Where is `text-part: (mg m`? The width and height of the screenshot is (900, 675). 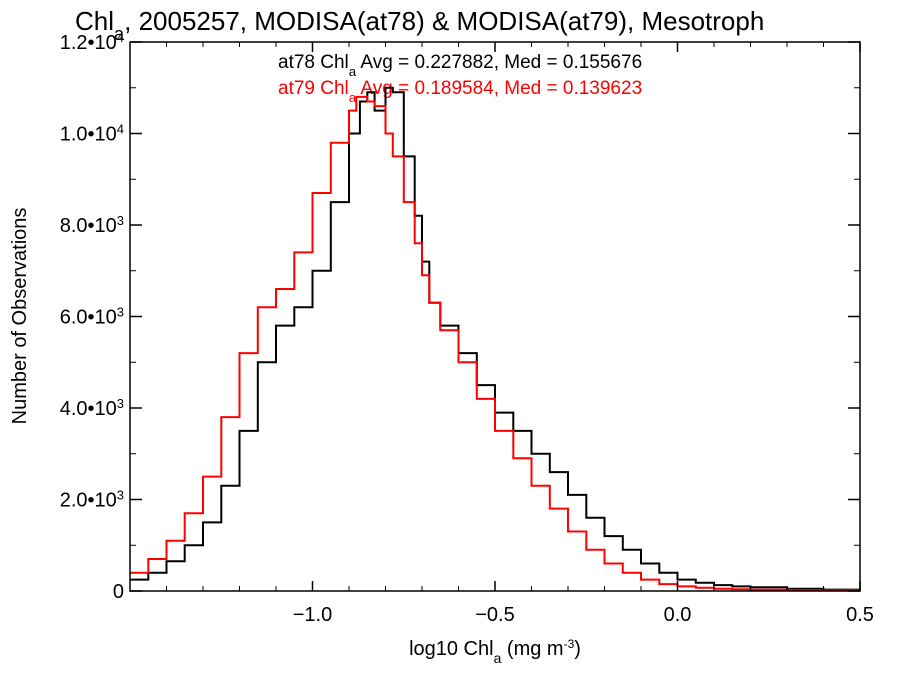
text-part: (mg m is located at coordinates (532, 649).